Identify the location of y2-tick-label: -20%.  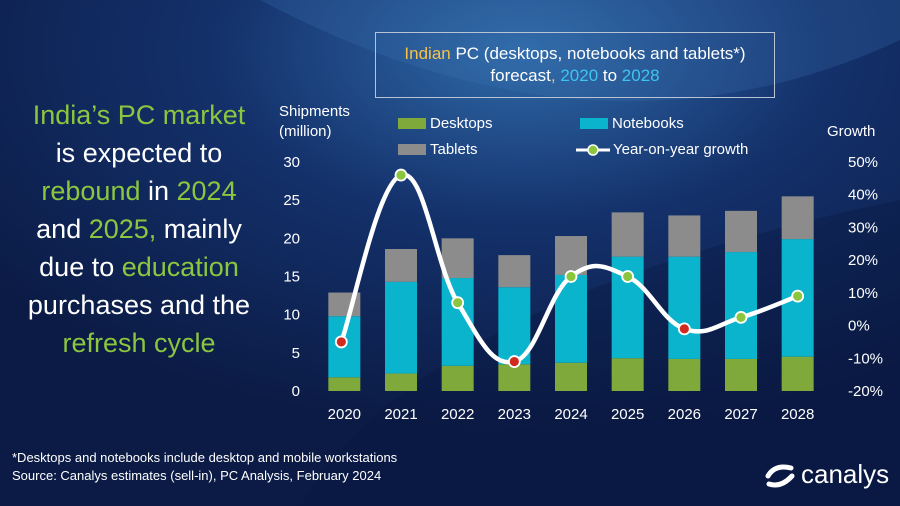
(865, 391).